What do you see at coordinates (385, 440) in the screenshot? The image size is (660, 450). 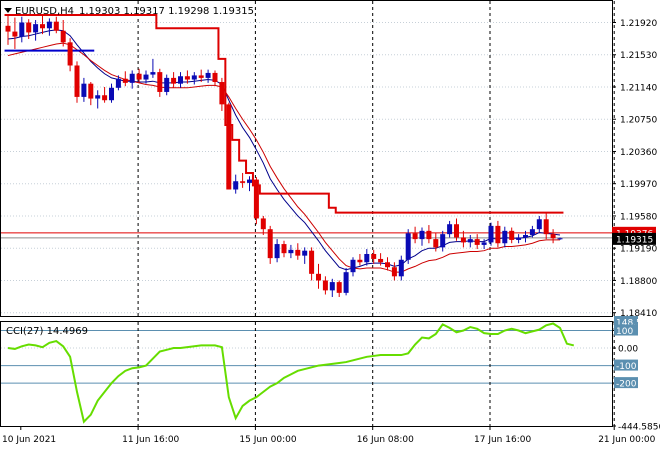 I see `time-label: 16 Jun 08:00` at bounding box center [385, 440].